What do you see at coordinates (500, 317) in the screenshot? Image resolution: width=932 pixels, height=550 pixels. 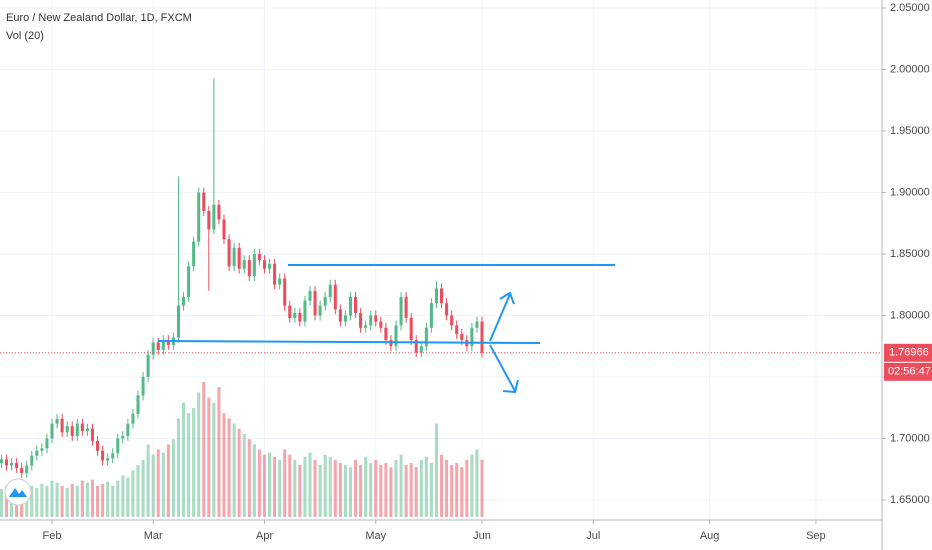 I see `up-arrow` at bounding box center [500, 317].